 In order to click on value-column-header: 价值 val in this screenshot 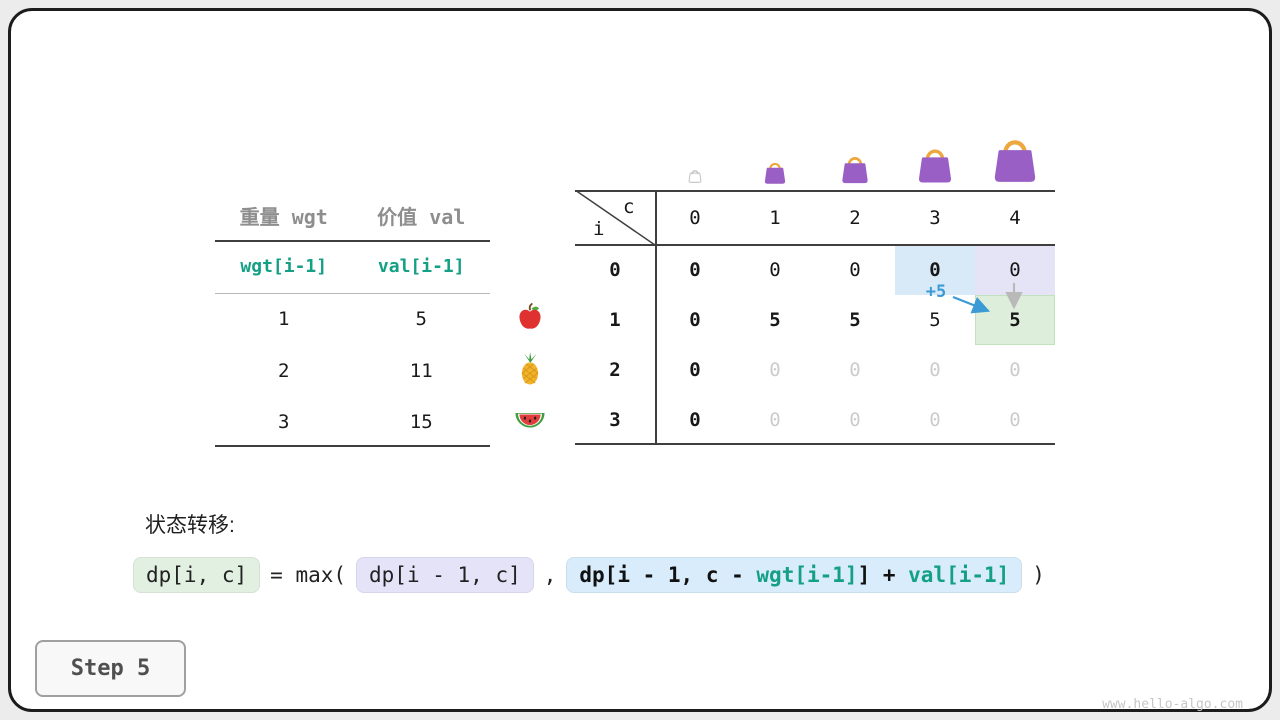, I will do `click(421, 216)`.